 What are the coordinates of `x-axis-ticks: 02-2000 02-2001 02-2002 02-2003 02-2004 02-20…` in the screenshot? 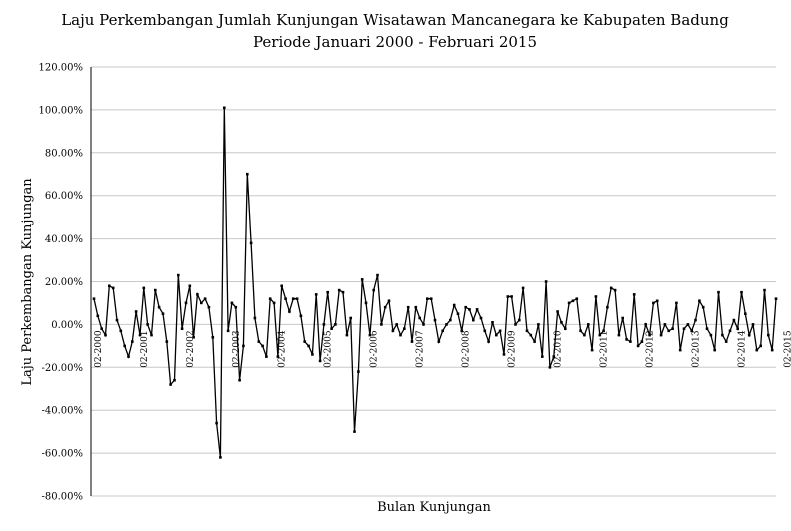 It's located at (442, 349).